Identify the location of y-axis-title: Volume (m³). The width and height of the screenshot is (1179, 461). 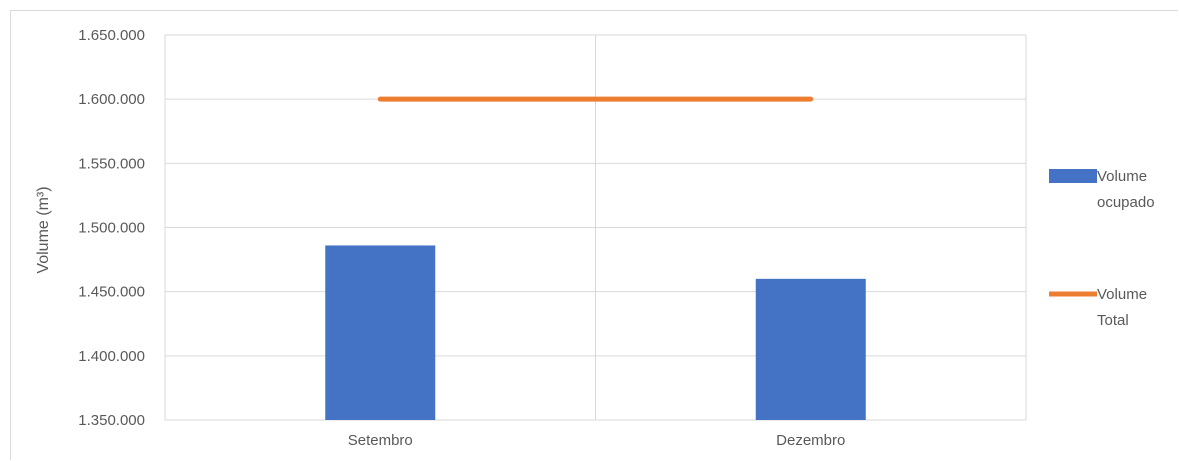
(43, 229).